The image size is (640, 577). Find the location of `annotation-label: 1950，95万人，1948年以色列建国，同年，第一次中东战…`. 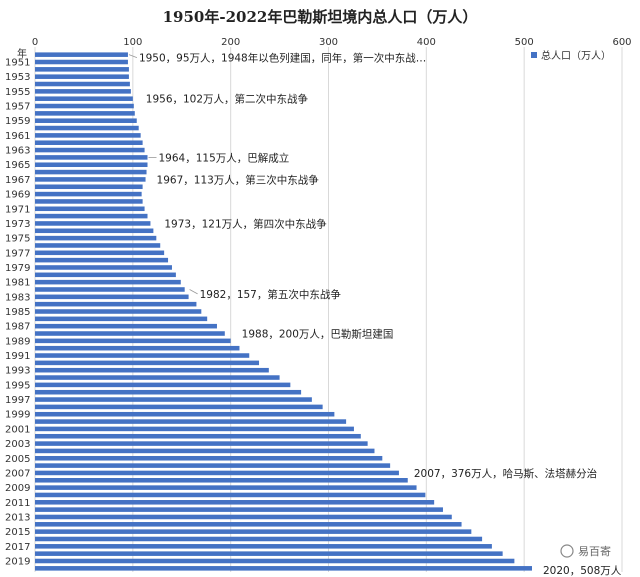

annotation-label: 1950，95万人，1948年以色列建国，同年，第一次中东战… is located at coordinates (282, 58).